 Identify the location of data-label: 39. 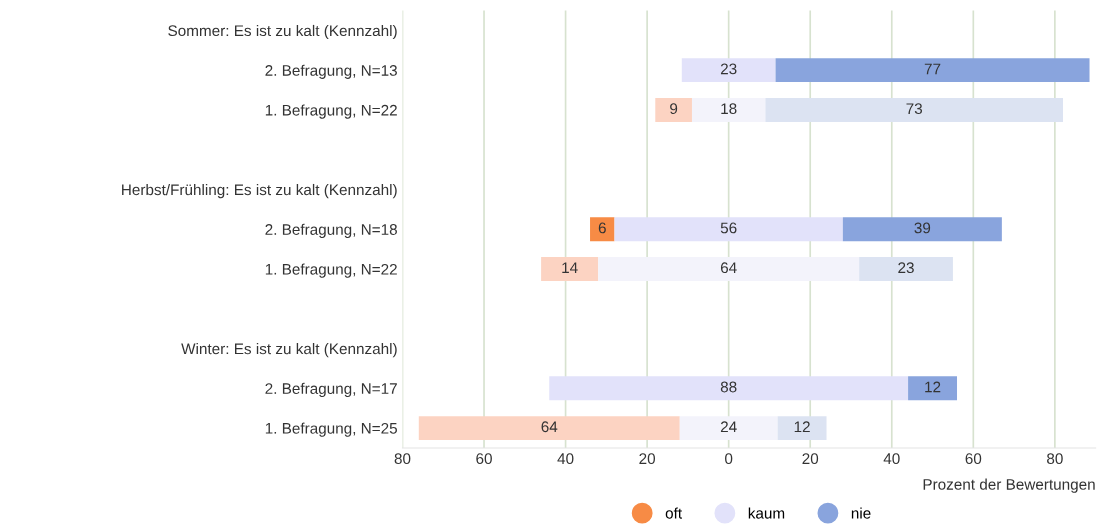
(922, 228).